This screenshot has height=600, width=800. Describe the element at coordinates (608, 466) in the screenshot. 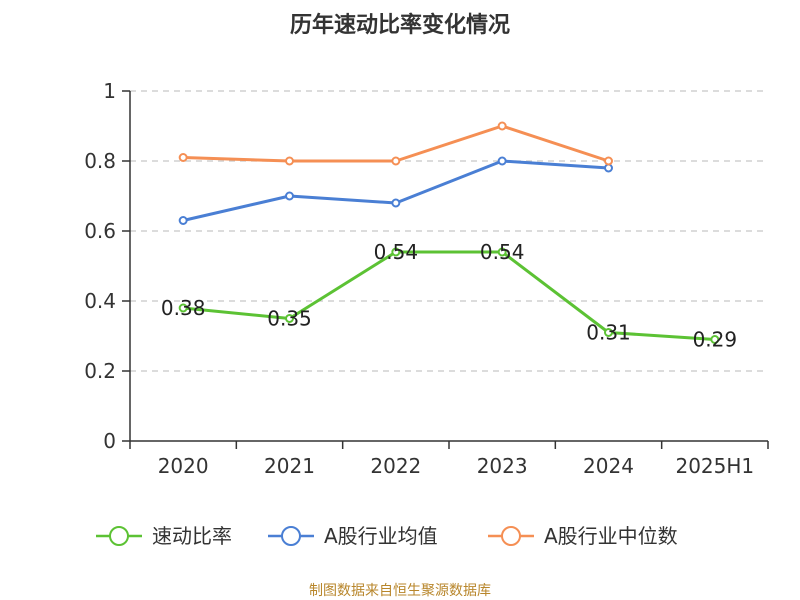

I see `x-tick-label: 2024` at that location.